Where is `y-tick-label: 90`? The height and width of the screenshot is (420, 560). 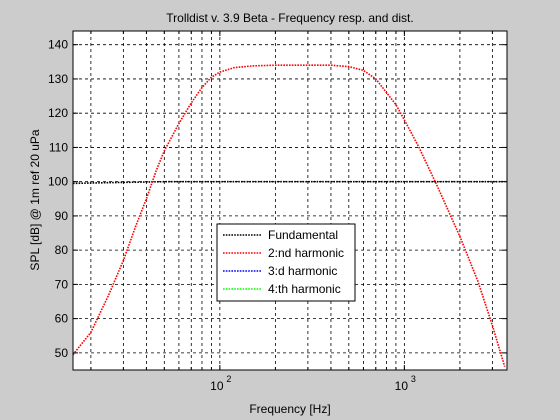
y-tick-label: 90 is located at coordinates (62, 216).